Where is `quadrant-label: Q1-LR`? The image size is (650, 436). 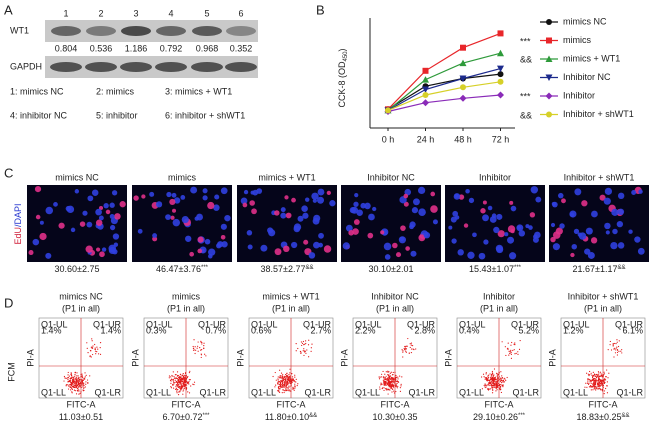
quadrant-label: Q1-LR is located at coordinates (212, 392).